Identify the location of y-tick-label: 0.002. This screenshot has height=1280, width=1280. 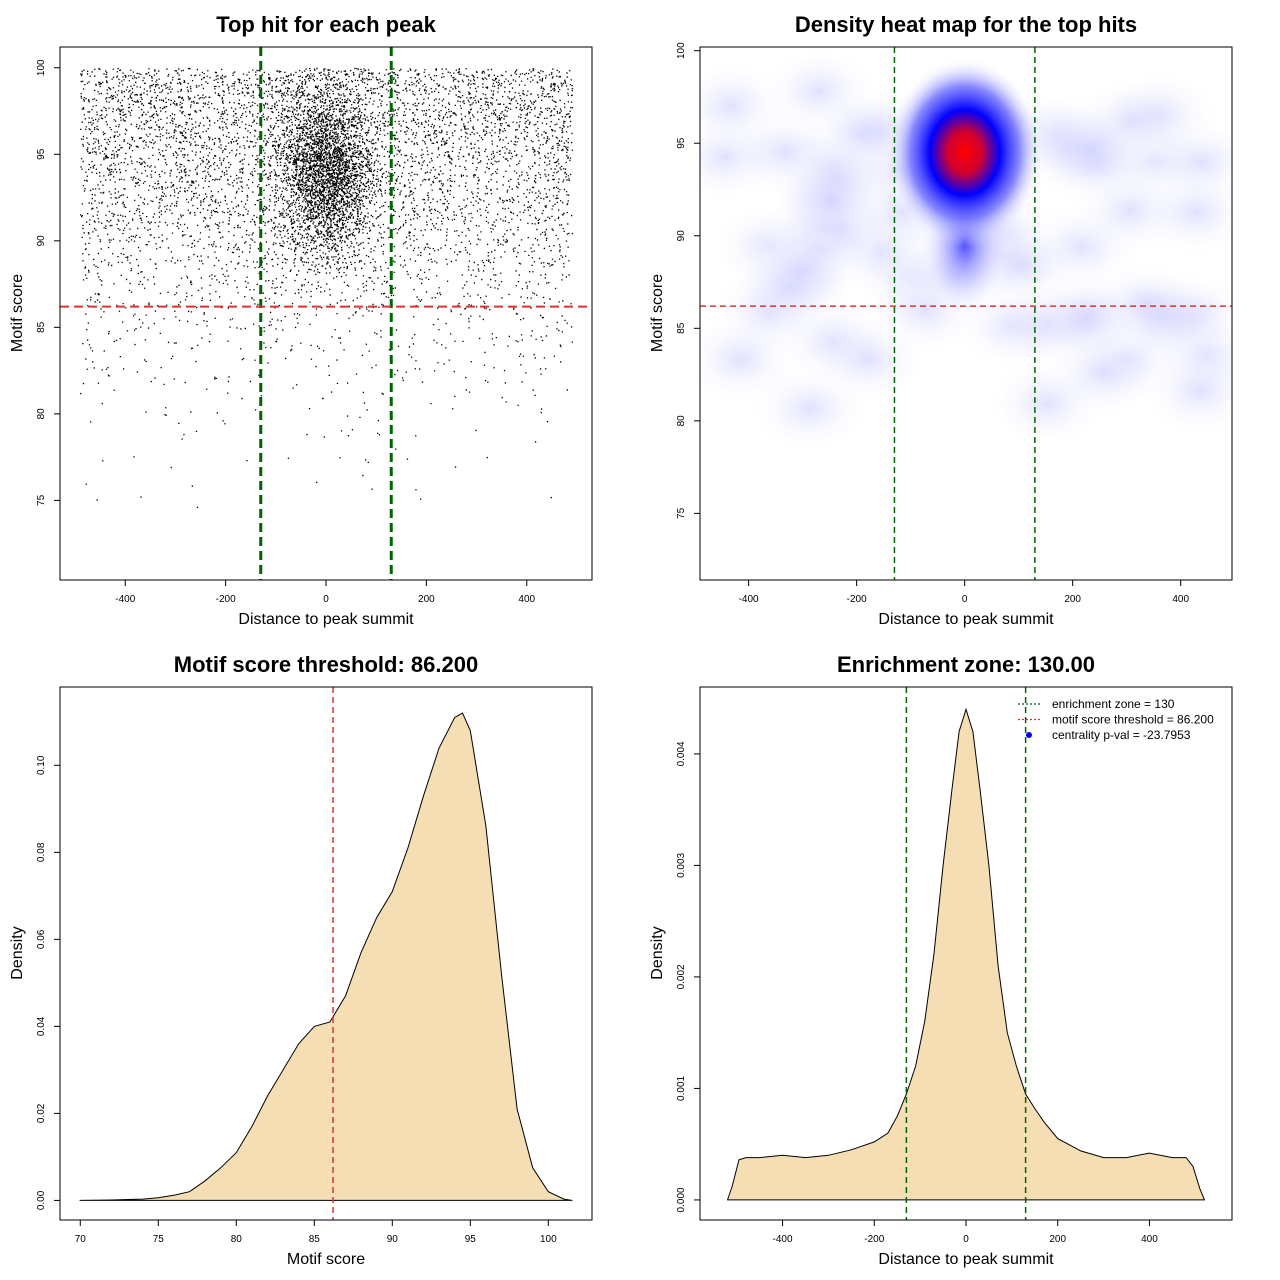
(681, 976).